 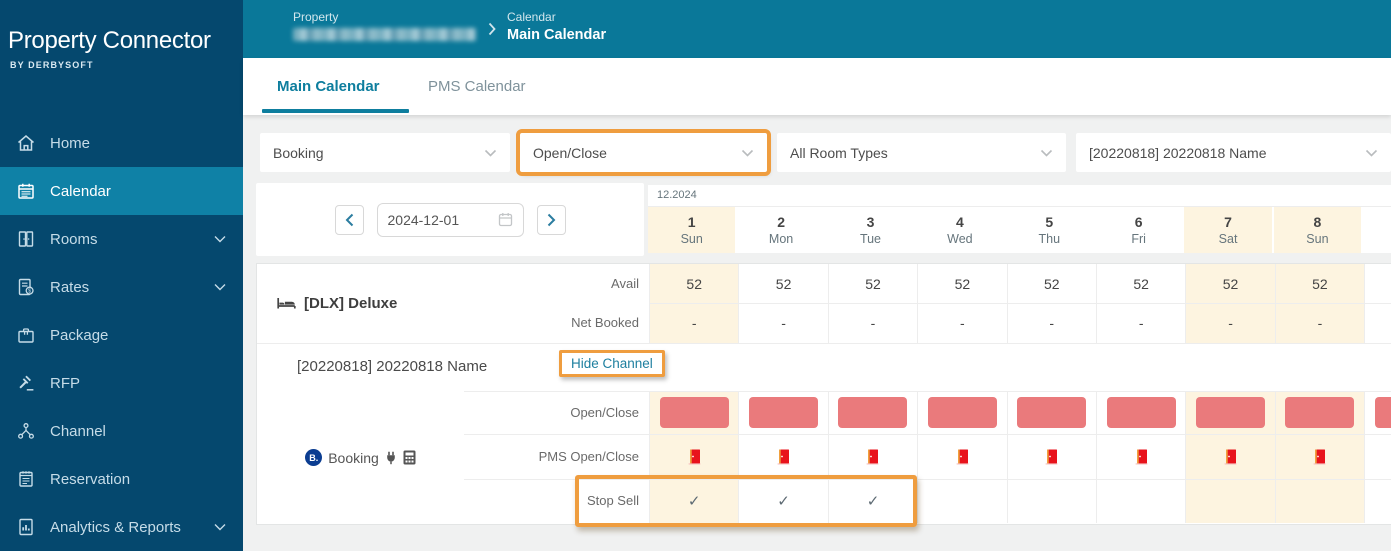 What do you see at coordinates (612, 363) in the screenshot?
I see `hide-channel-link: Hide Channel` at bounding box center [612, 363].